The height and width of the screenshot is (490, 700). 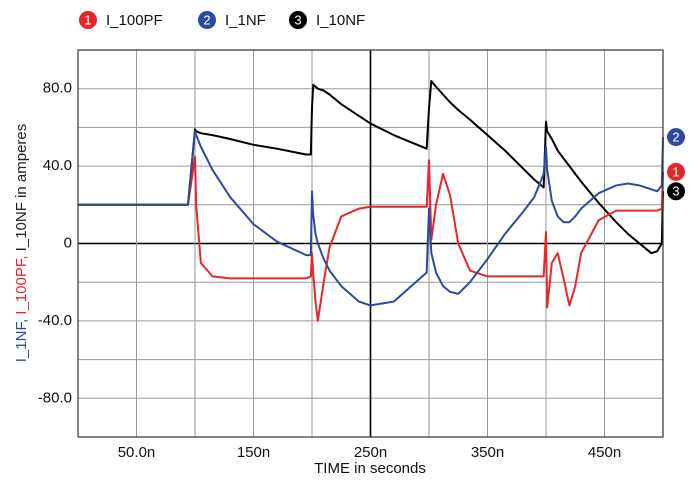 I want to click on legend-label: I_1NF, so click(x=245, y=20).